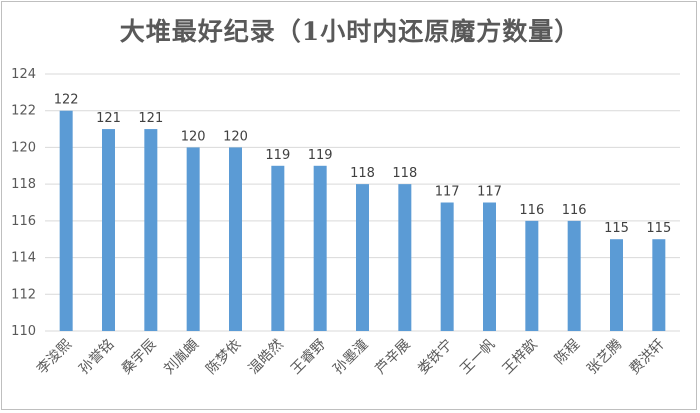 Image resolution: width=700 pixels, height=413 pixels. I want to click on x-tick-label: 孙墨潼, so click(351, 357).